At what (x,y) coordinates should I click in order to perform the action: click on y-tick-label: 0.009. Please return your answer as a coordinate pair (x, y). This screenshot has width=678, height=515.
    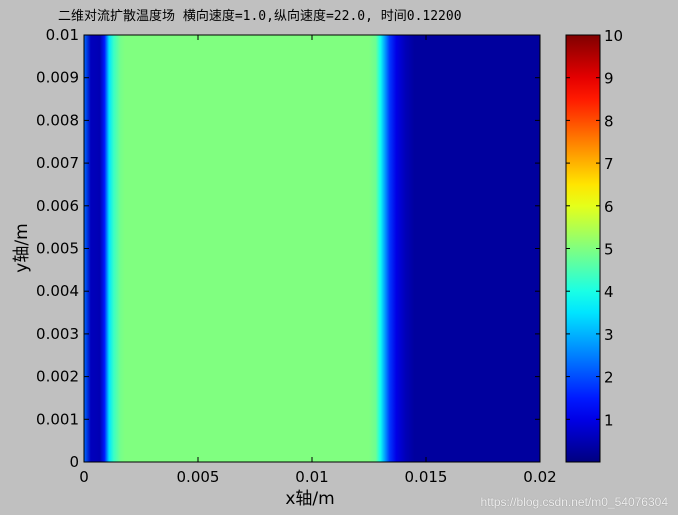
    Looking at the image, I should click on (57, 78).